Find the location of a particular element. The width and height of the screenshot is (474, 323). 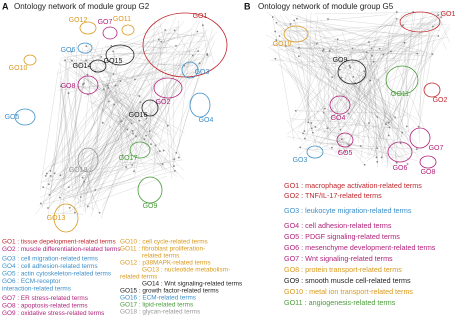

legend-entry: GO11 : angiogenesis-related terms is located at coordinates (340, 302).